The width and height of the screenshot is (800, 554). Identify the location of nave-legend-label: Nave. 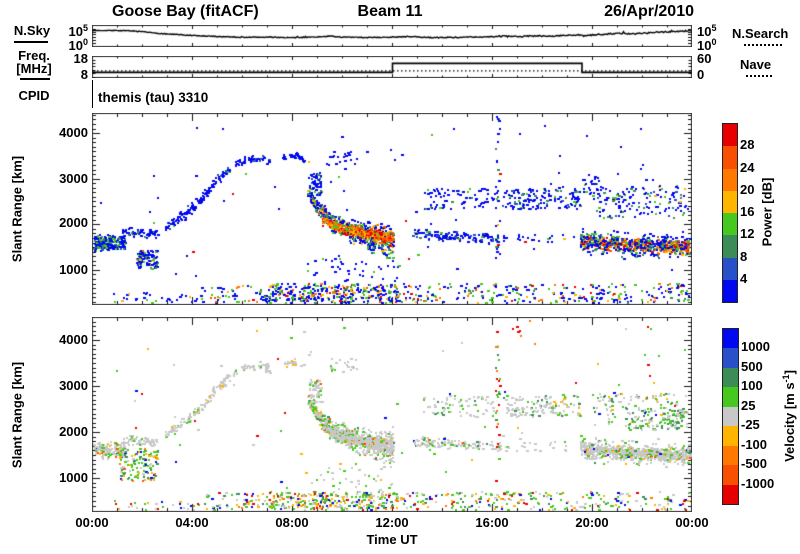
(756, 64).